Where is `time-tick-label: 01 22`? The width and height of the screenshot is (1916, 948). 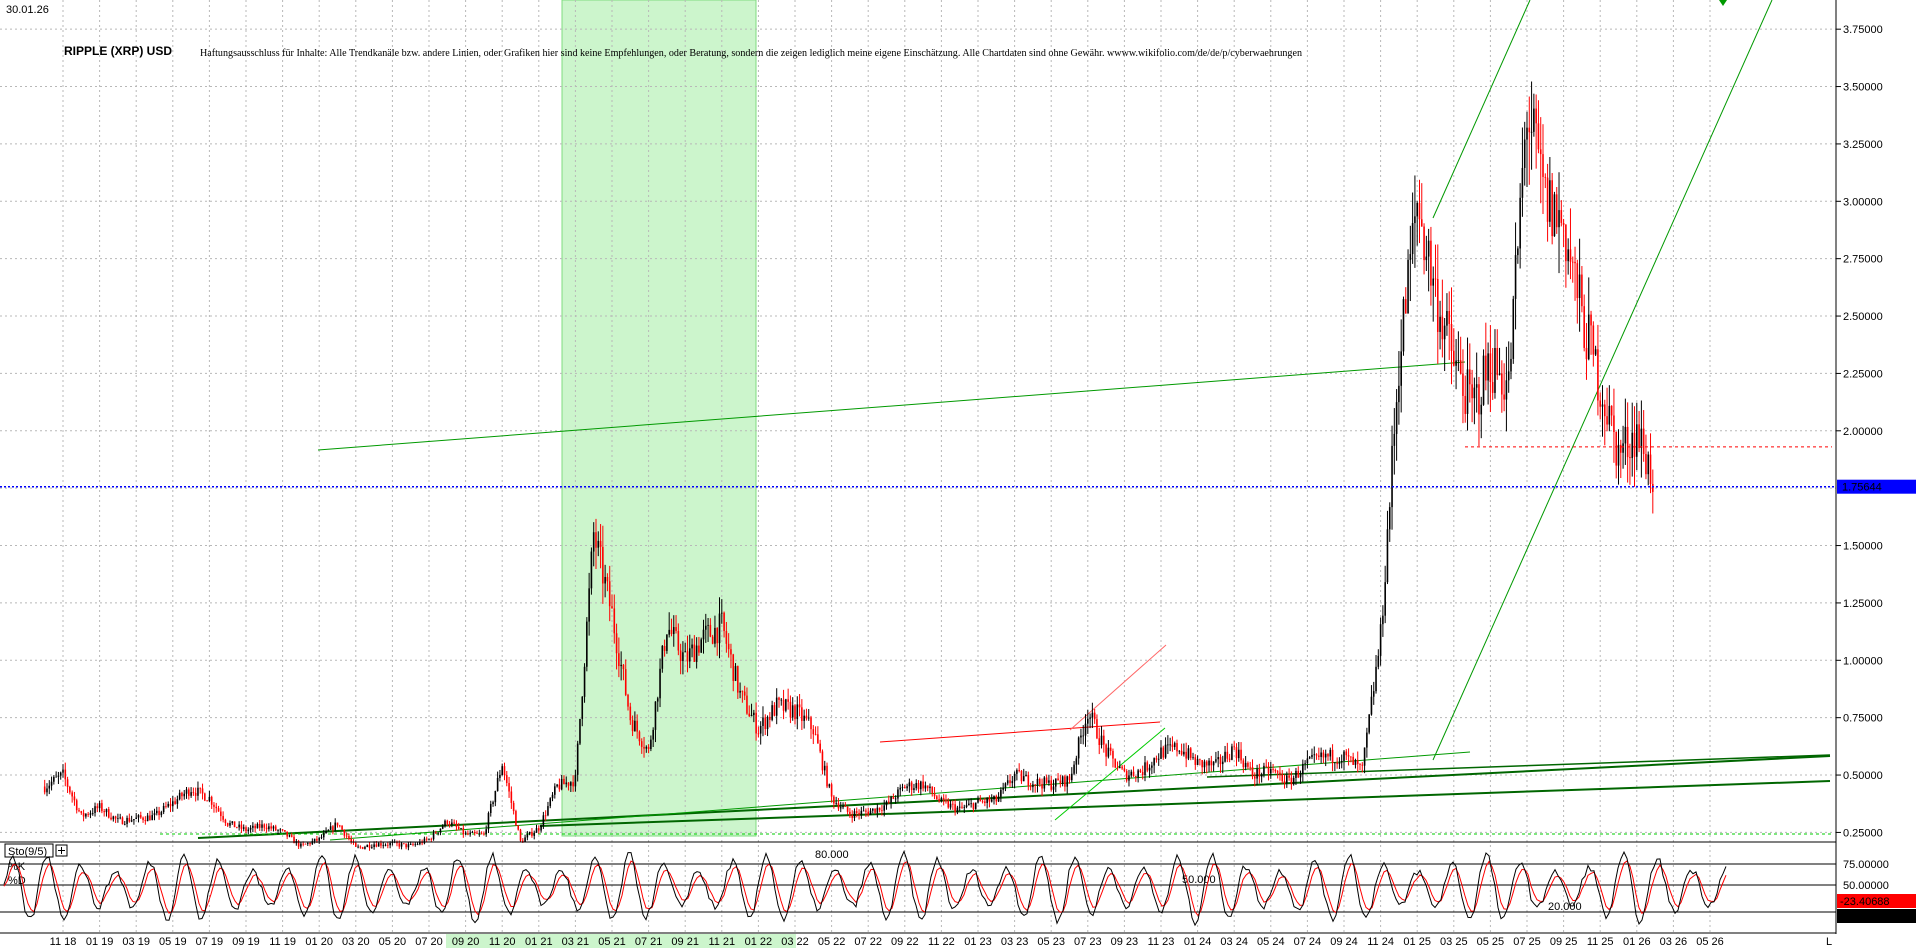
time-tick-label: 01 22 is located at coordinates (759, 942).